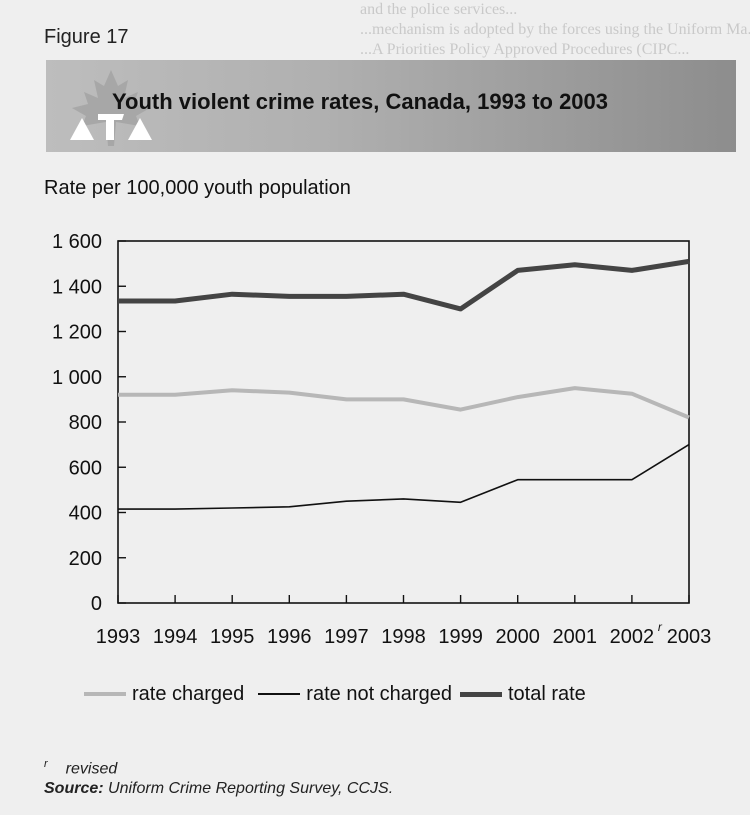  What do you see at coordinates (77, 378) in the screenshot?
I see `y-tick-label: 1 000` at bounding box center [77, 378].